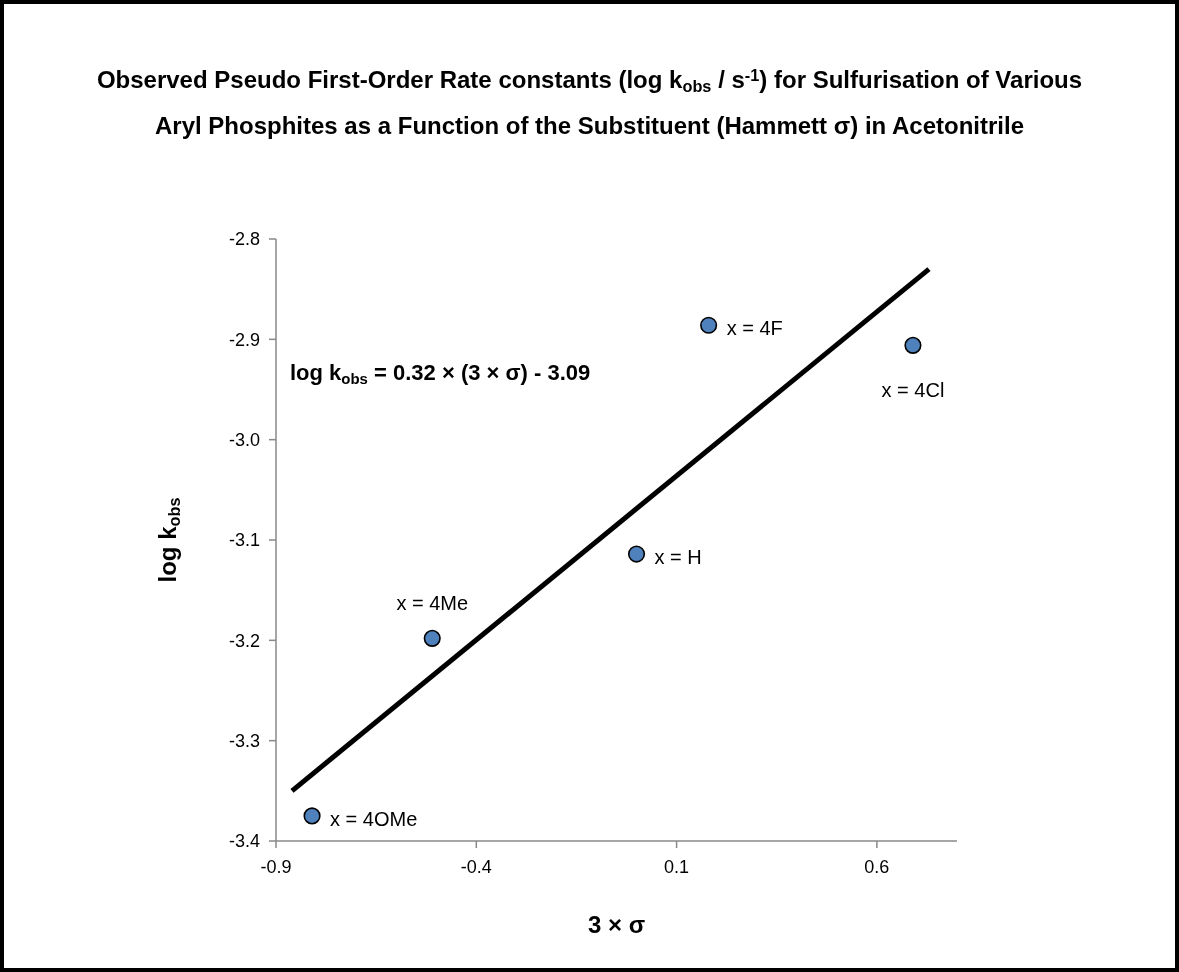 Image resolution: width=1179 pixels, height=972 pixels. Describe the element at coordinates (244, 239) in the screenshot. I see `y-tick-label: -2.8` at that location.